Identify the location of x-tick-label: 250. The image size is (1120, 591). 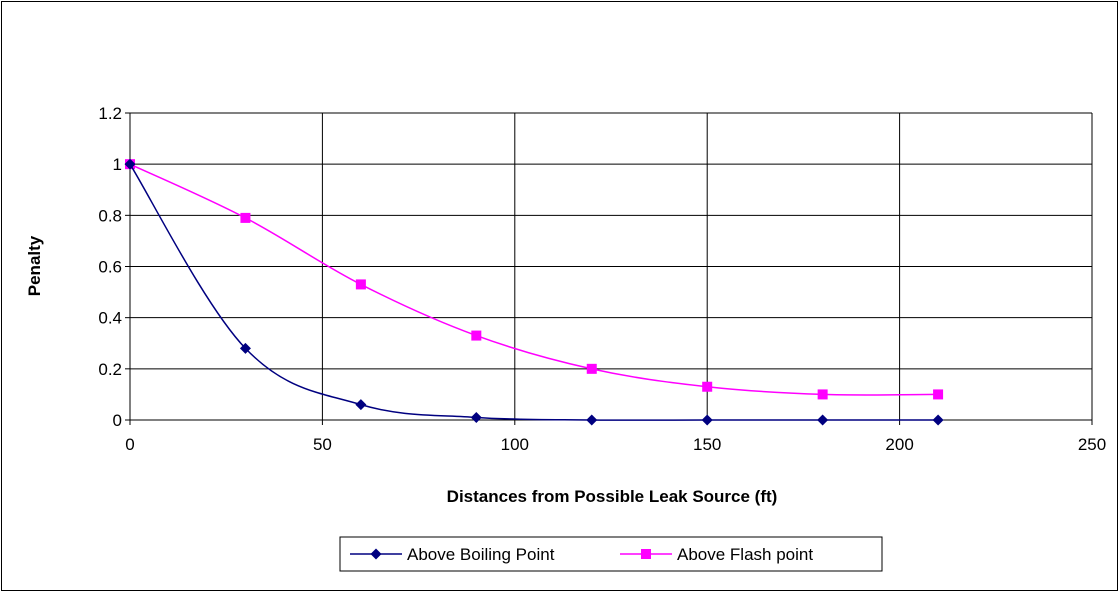
(1092, 444).